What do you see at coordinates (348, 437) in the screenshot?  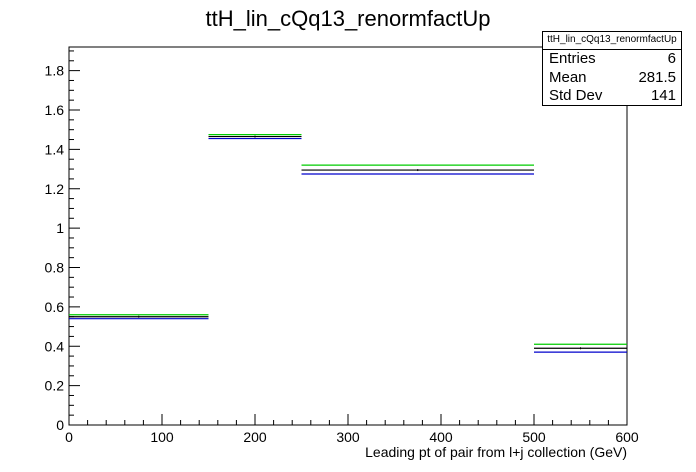 I see `x-tick-label: 300` at bounding box center [348, 437].